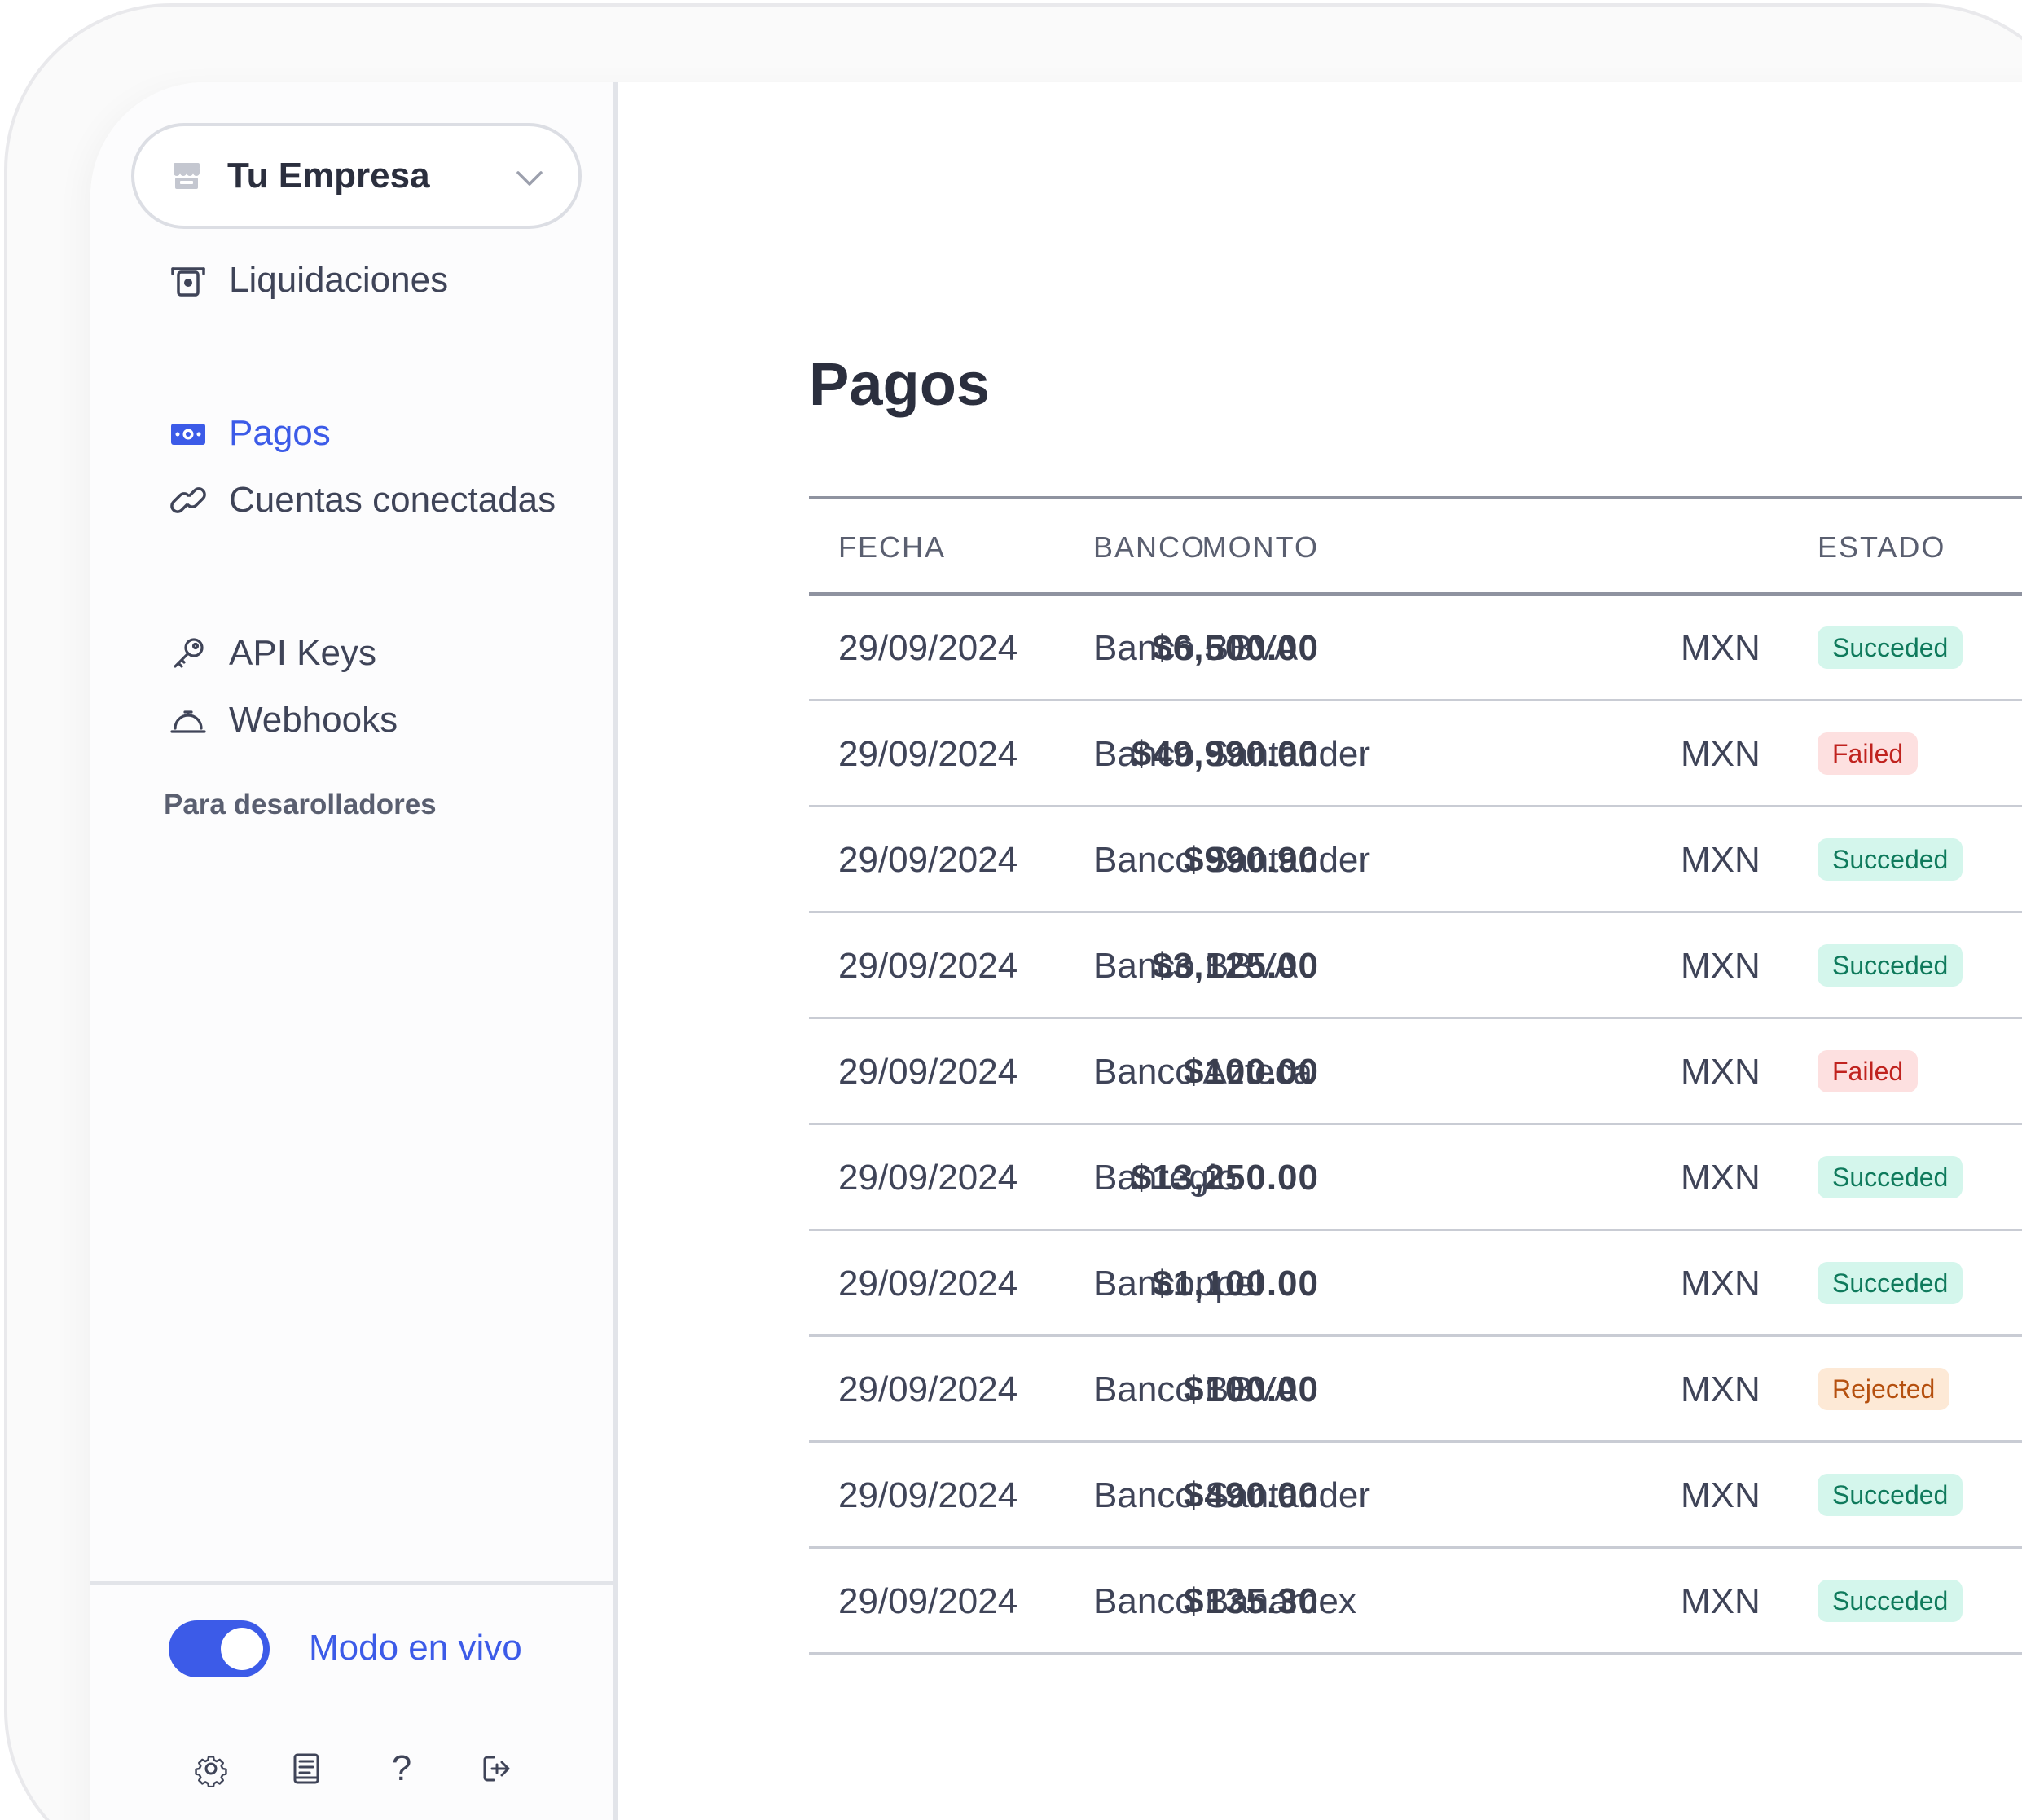 This screenshot has height=1820, width=2022. I want to click on cash-register-icon, so click(188, 281).